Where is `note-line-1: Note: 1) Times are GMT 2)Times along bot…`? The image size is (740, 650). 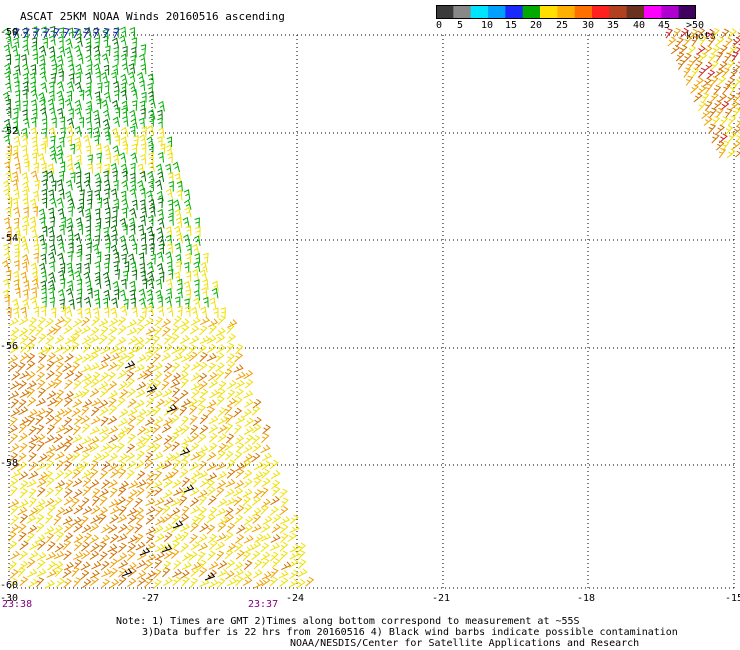 note-line-1: Note: 1) Times are GMT 2)Times along bot… is located at coordinates (348, 621).